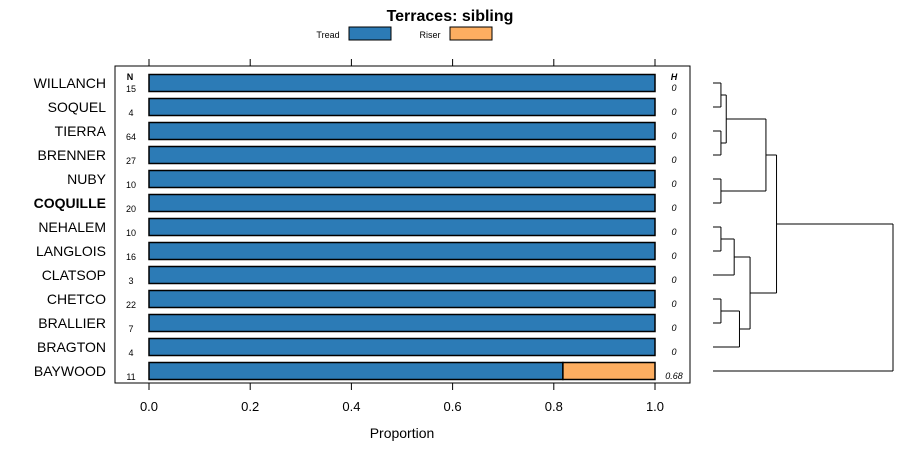  I want to click on n-column-header: N, so click(130, 77).